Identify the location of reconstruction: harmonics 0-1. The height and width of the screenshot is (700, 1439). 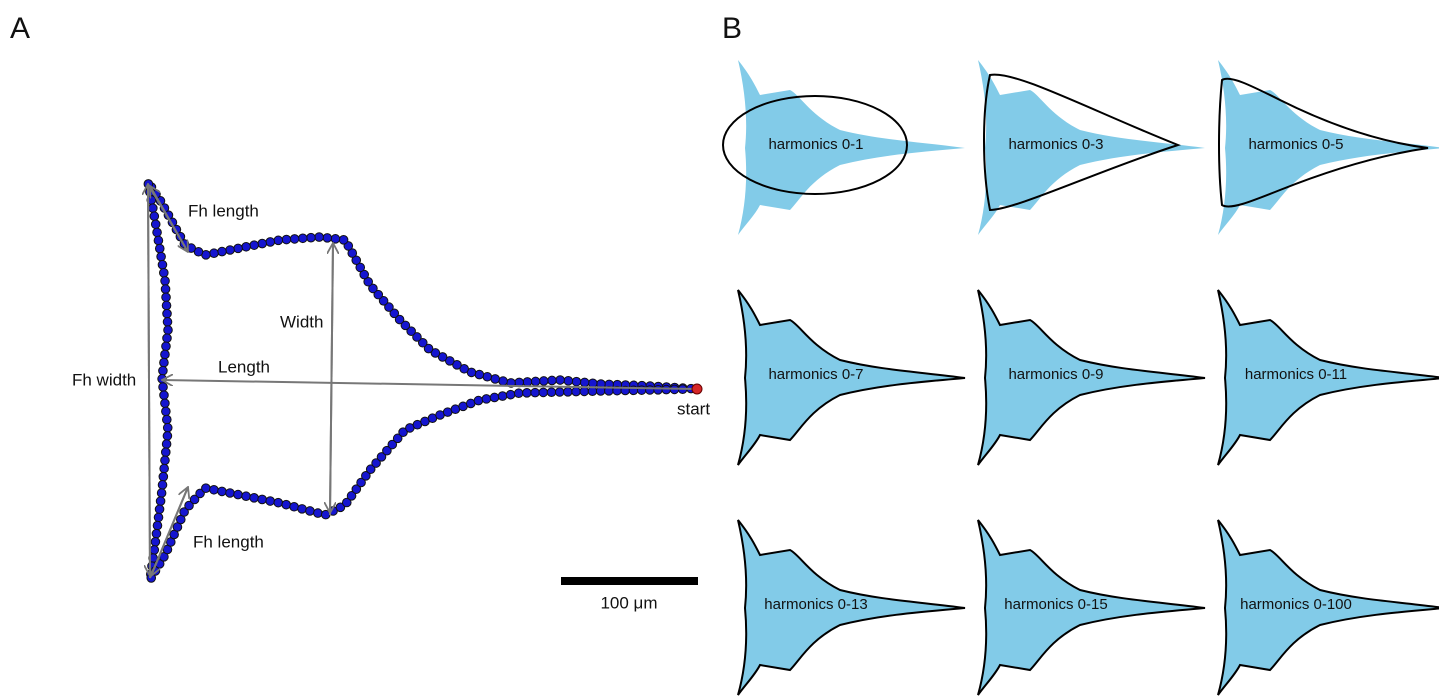
(843, 147).